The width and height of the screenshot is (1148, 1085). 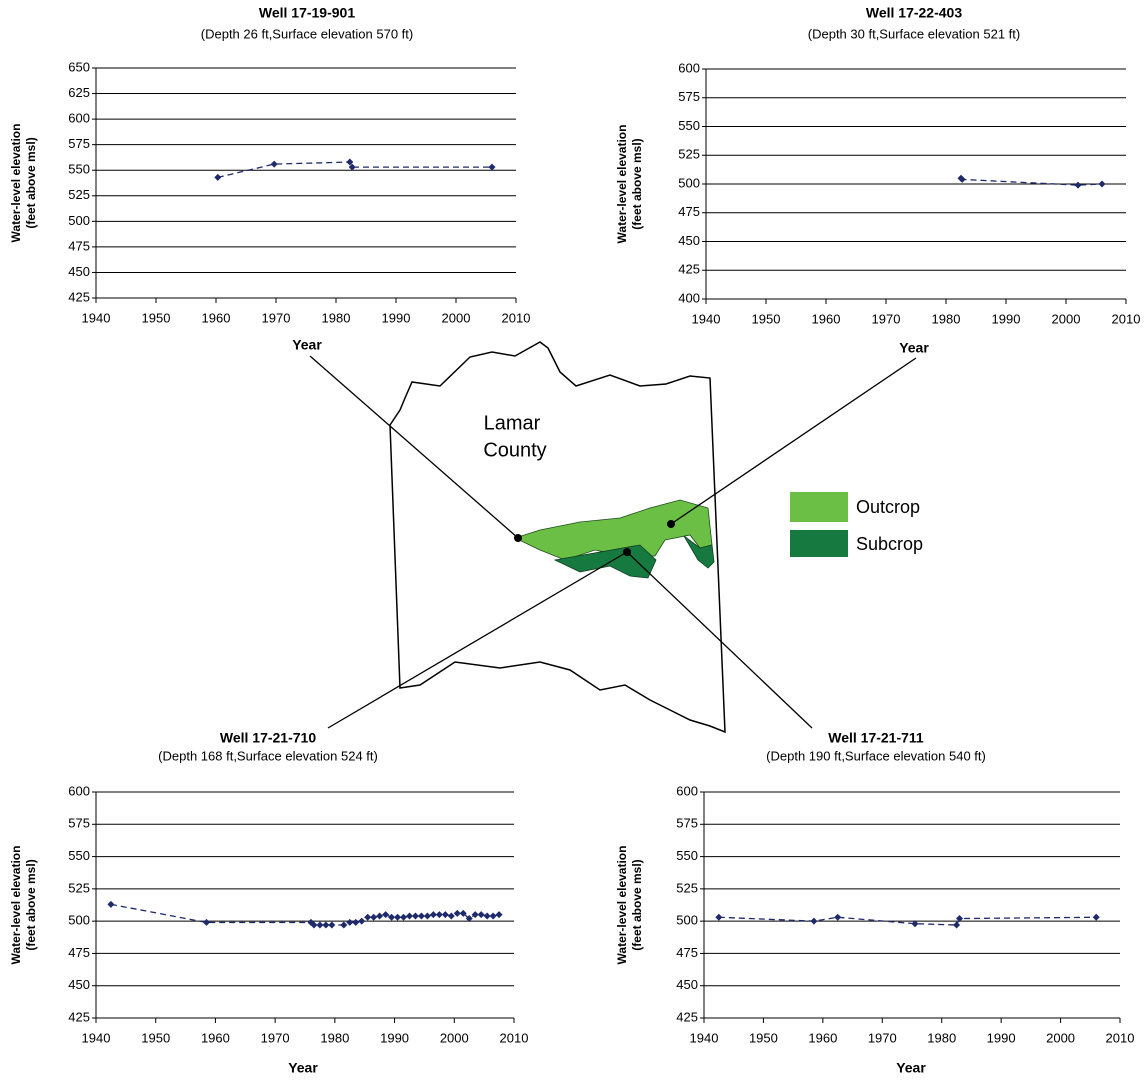 What do you see at coordinates (888, 507) in the screenshot?
I see `legend-label: Outcrop` at bounding box center [888, 507].